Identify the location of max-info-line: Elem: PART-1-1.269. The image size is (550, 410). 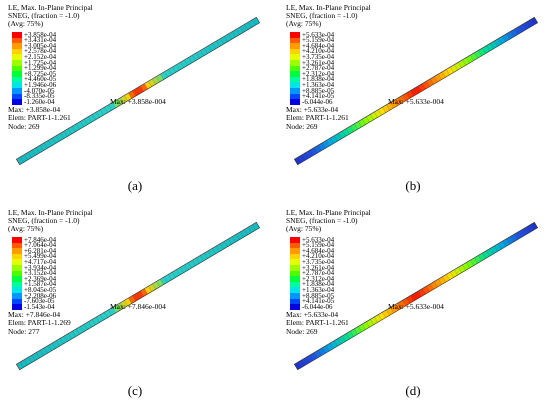
(39, 323).